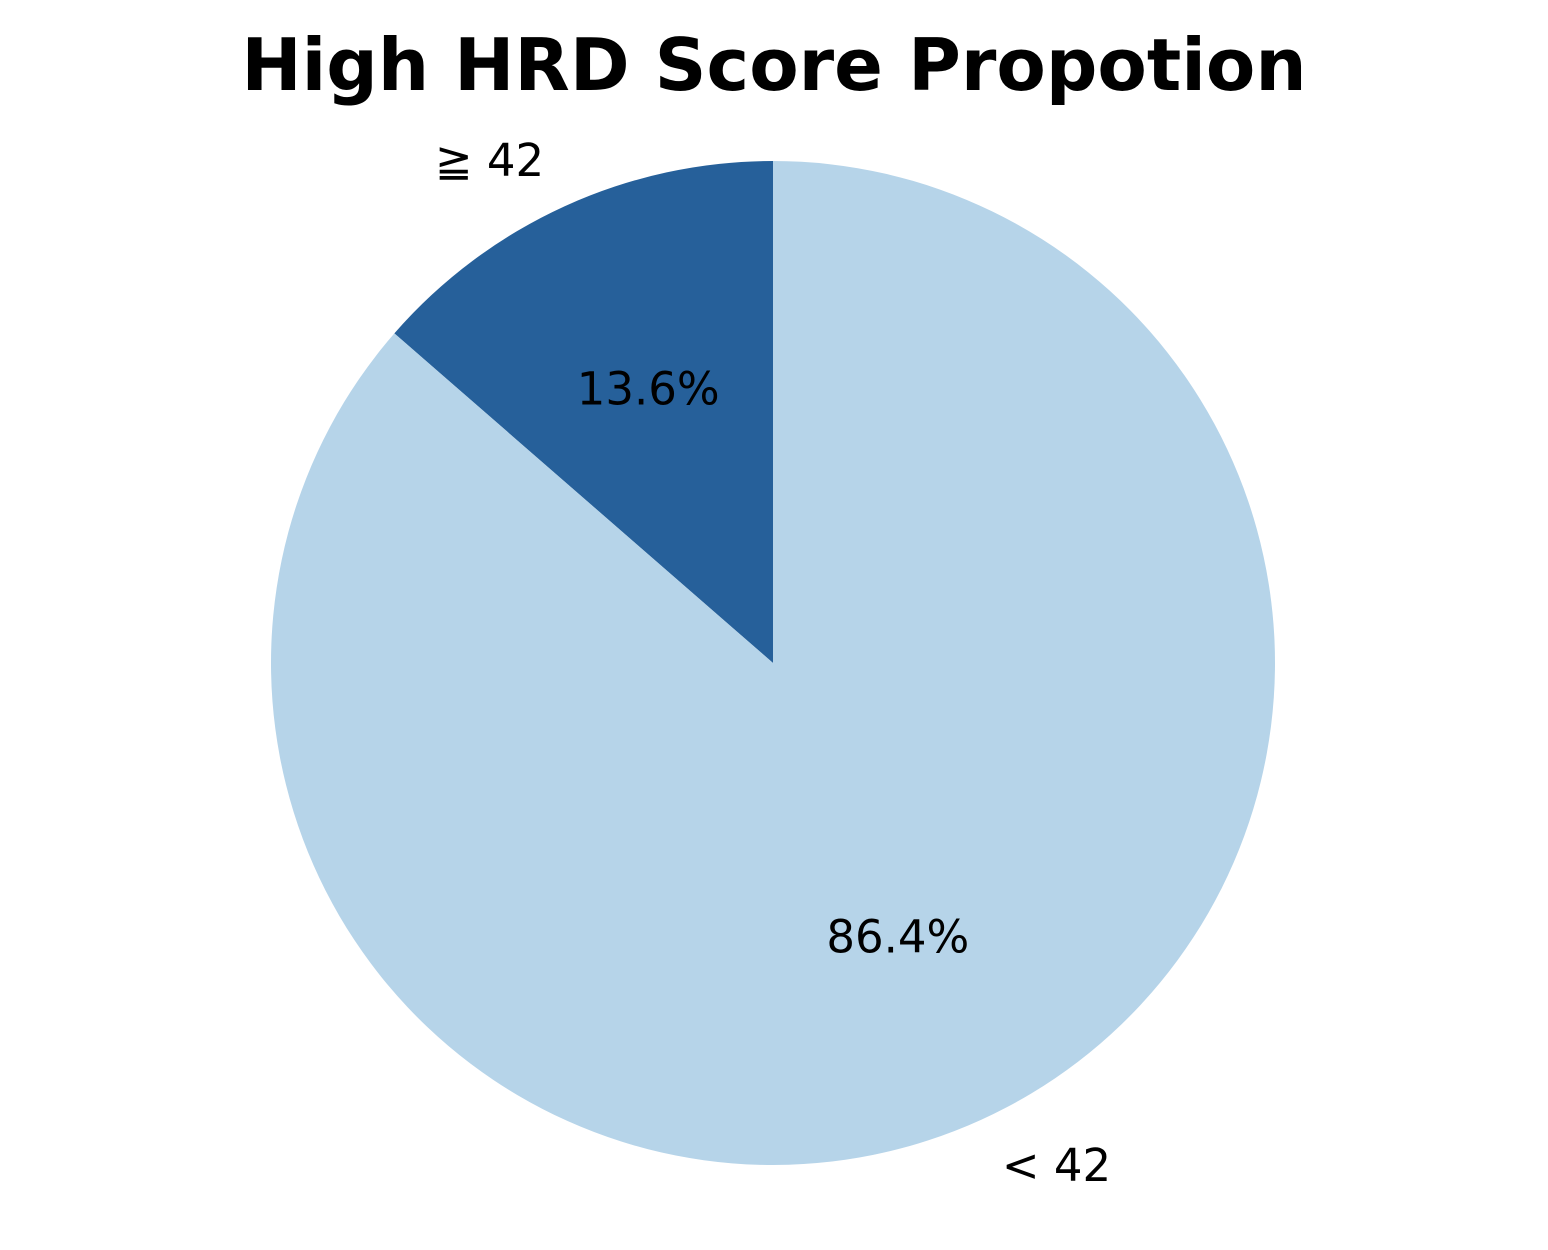 This screenshot has width=1548, height=1250. I want to click on slice-percent-label: 13.6%, so click(648, 388).